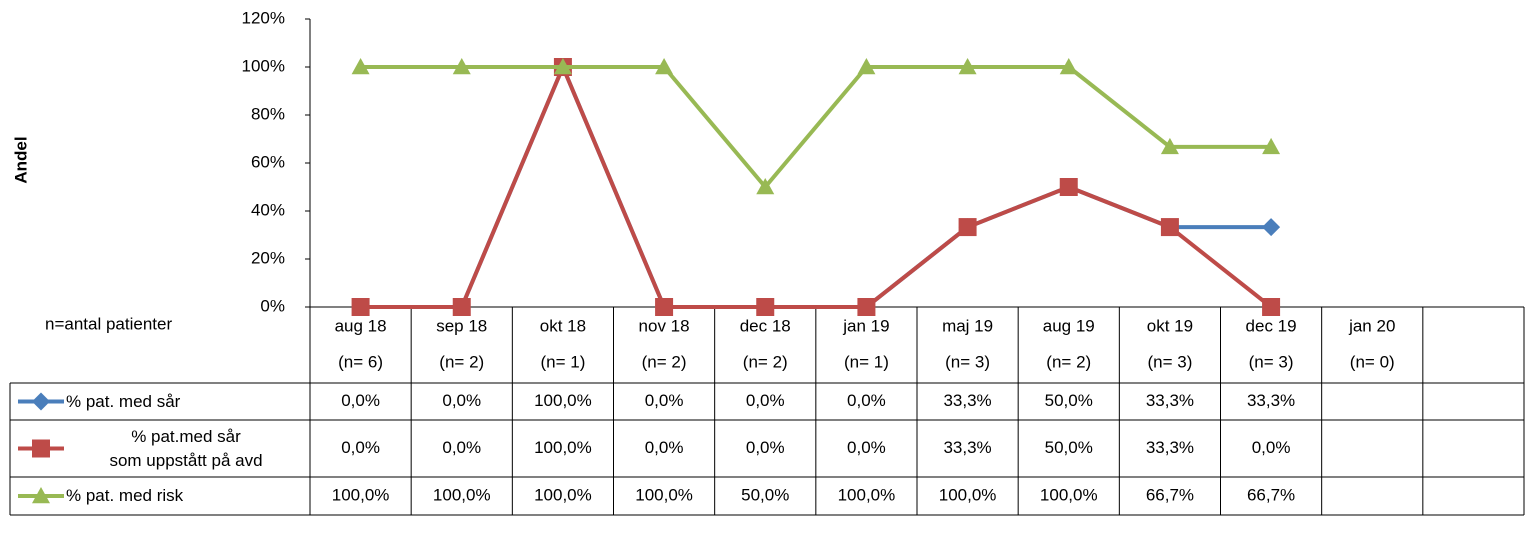 The image size is (1526, 539). Describe the element at coordinates (765, 325) in the screenshot. I see `x-tick-label: dec 18` at that location.